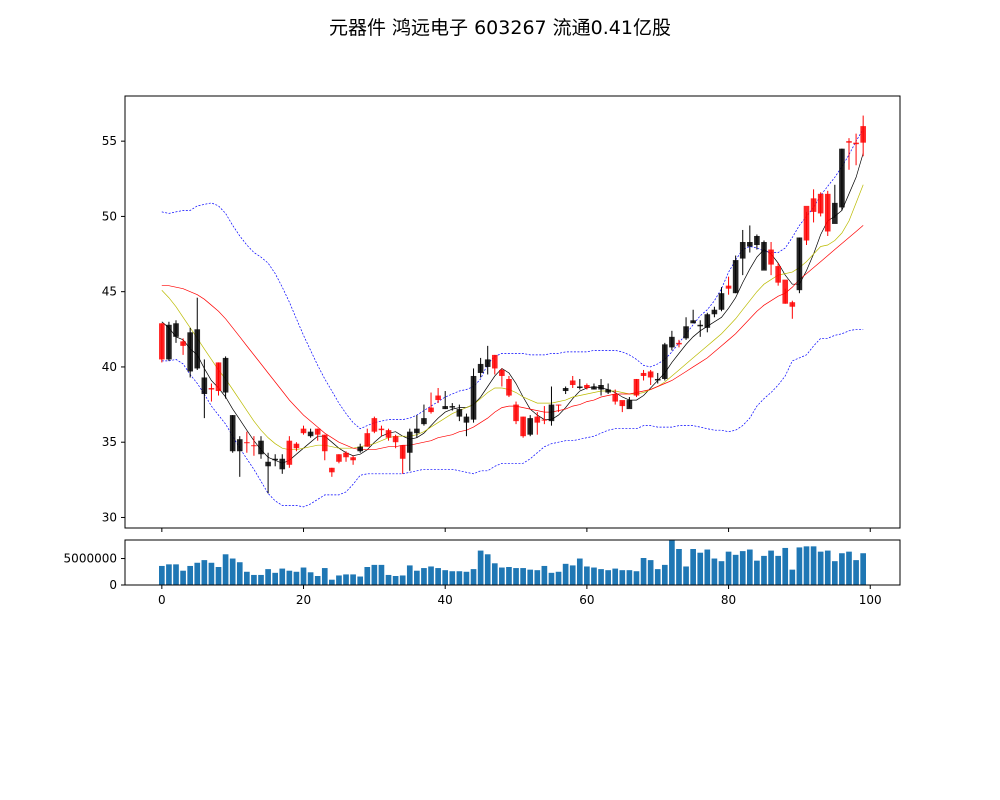 This screenshot has width=1000, height=800. What do you see at coordinates (109, 367) in the screenshot?
I see `price-y-tick-label: 40` at bounding box center [109, 367].